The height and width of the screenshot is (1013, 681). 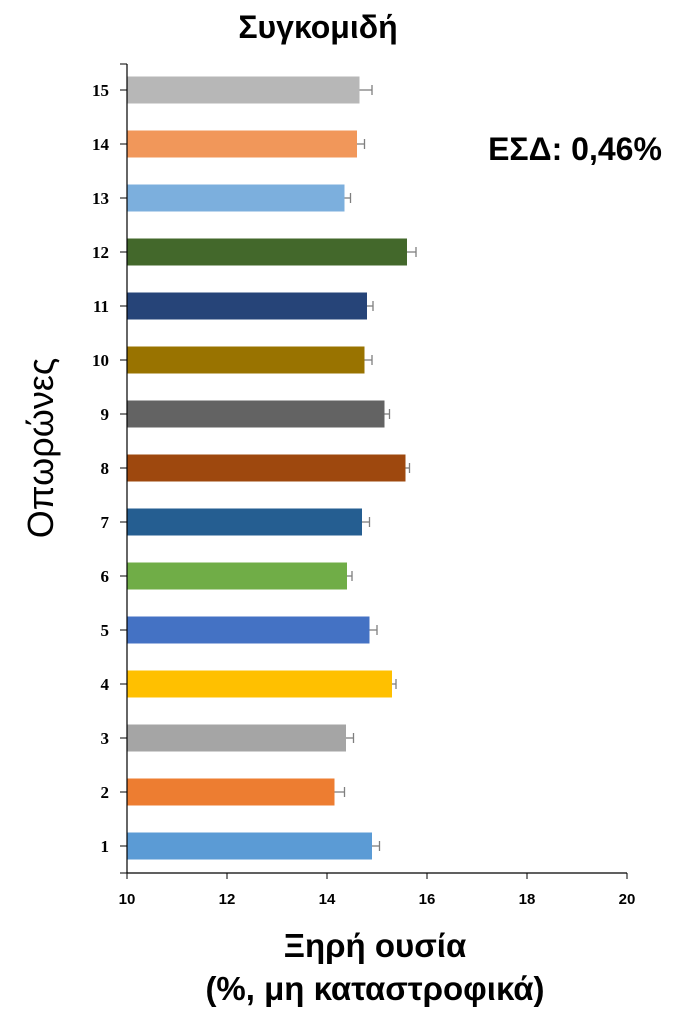 I want to click on chart-title: Συγκομιδή, so click(x=317, y=27).